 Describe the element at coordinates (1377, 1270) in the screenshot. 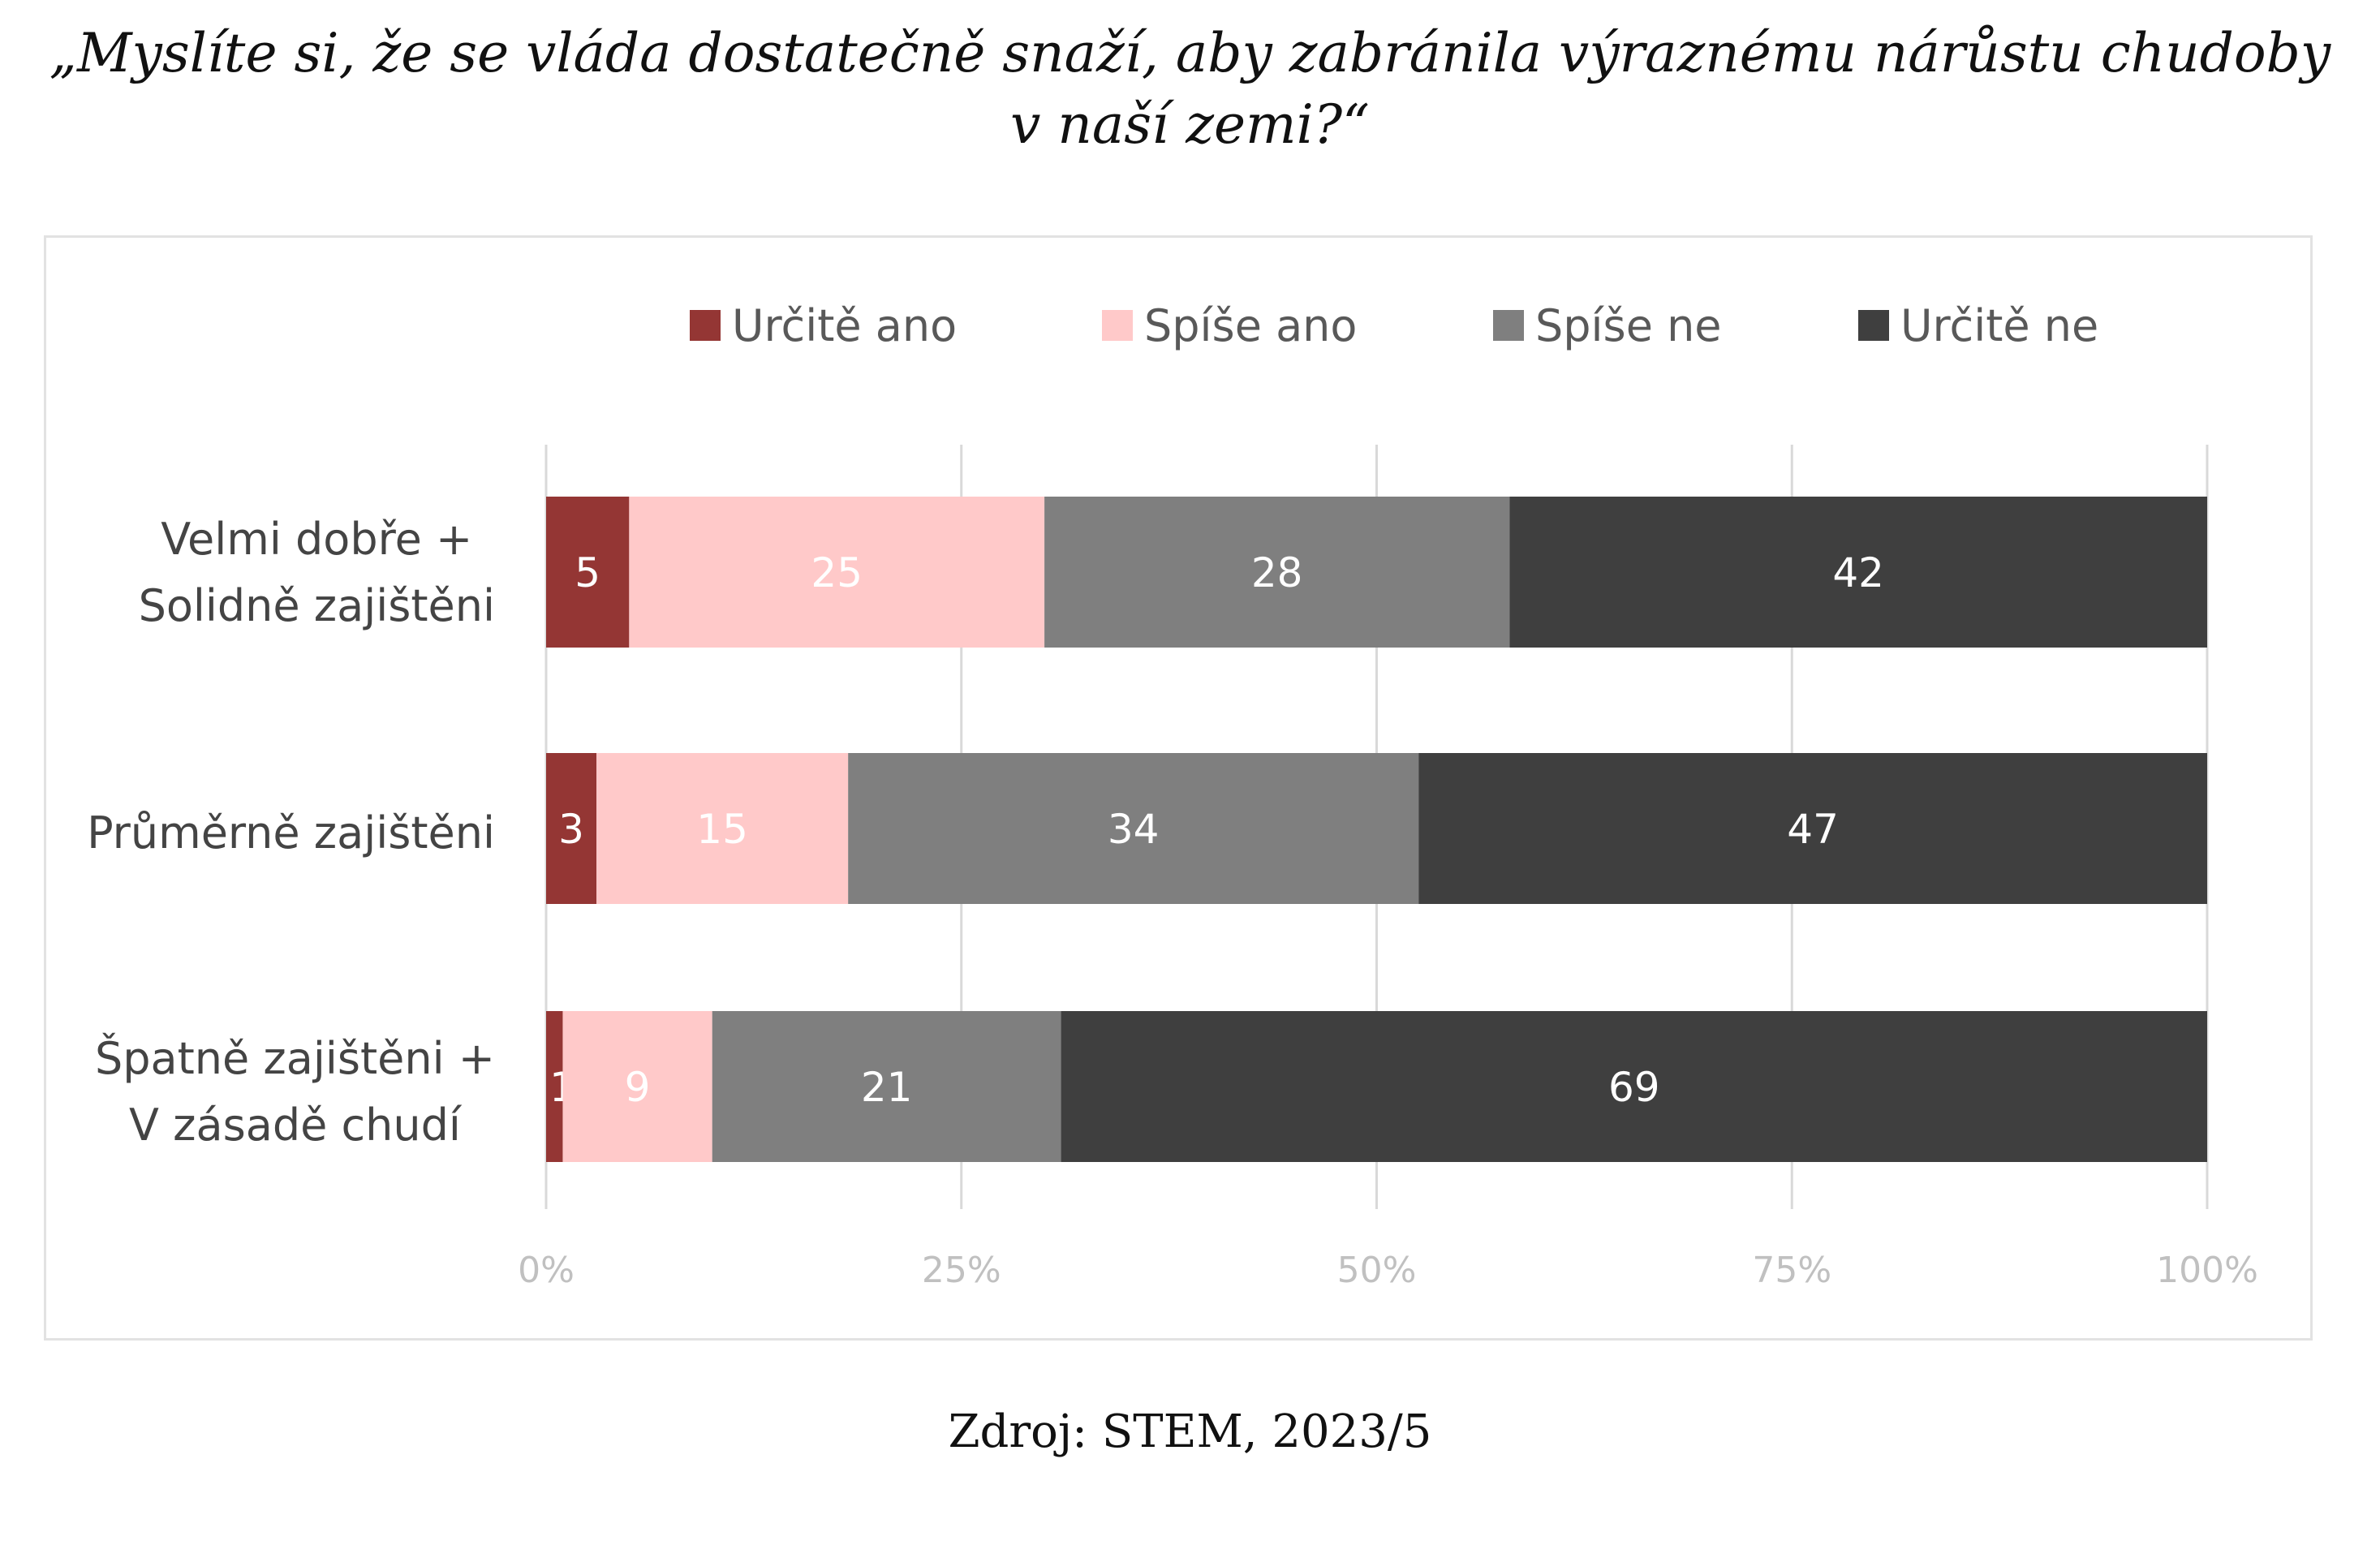

I see `x-tick-label-2: 50%` at that location.